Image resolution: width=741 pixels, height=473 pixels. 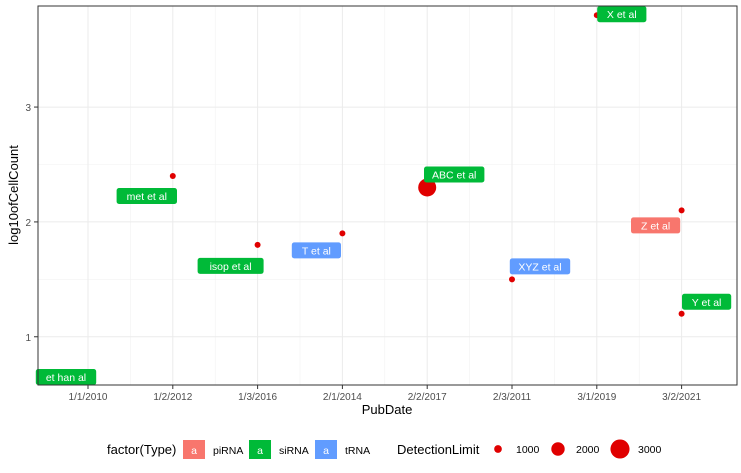 I want to click on point-label: met et al, so click(x=146, y=195).